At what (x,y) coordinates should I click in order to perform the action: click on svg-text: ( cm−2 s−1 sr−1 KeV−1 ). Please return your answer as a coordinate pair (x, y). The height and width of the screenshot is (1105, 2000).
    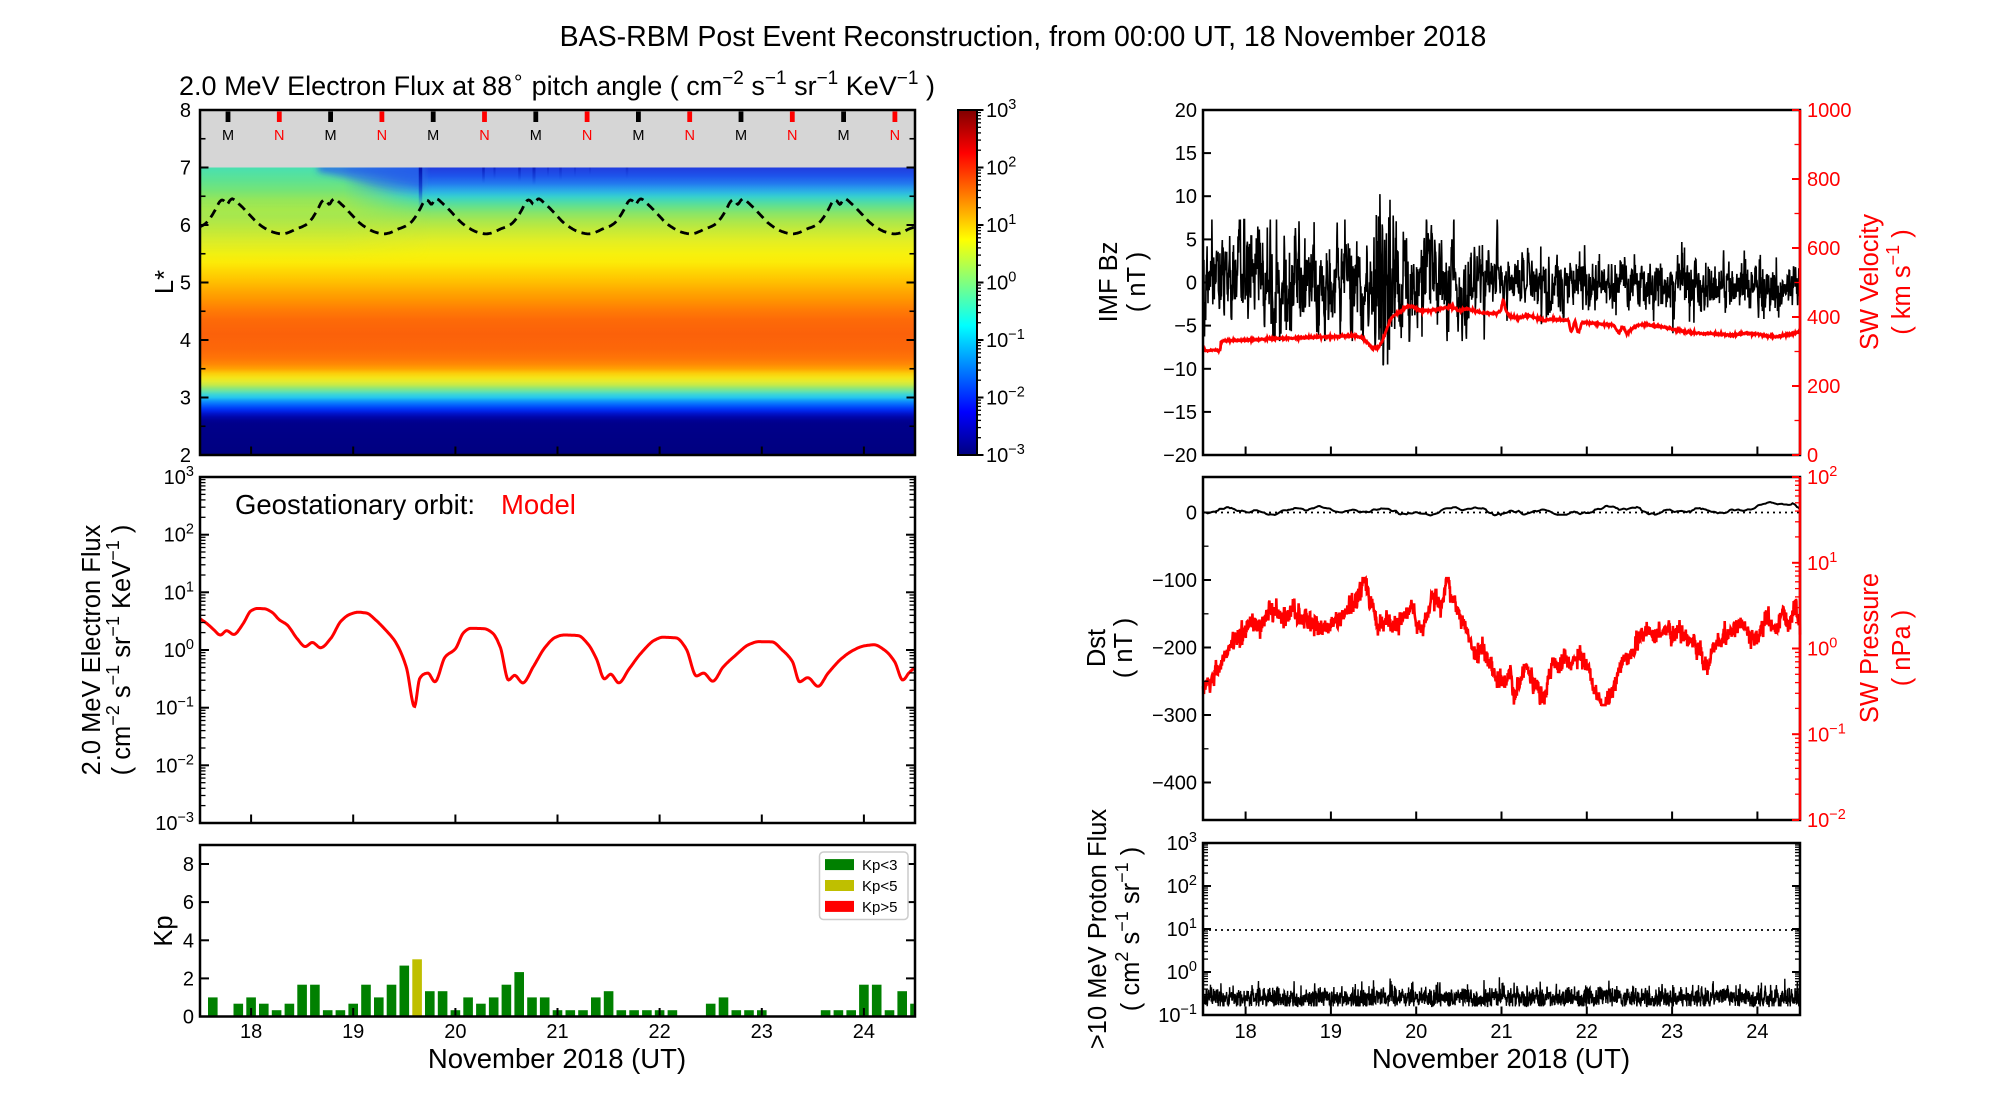
    Looking at the image, I should click on (119, 650).